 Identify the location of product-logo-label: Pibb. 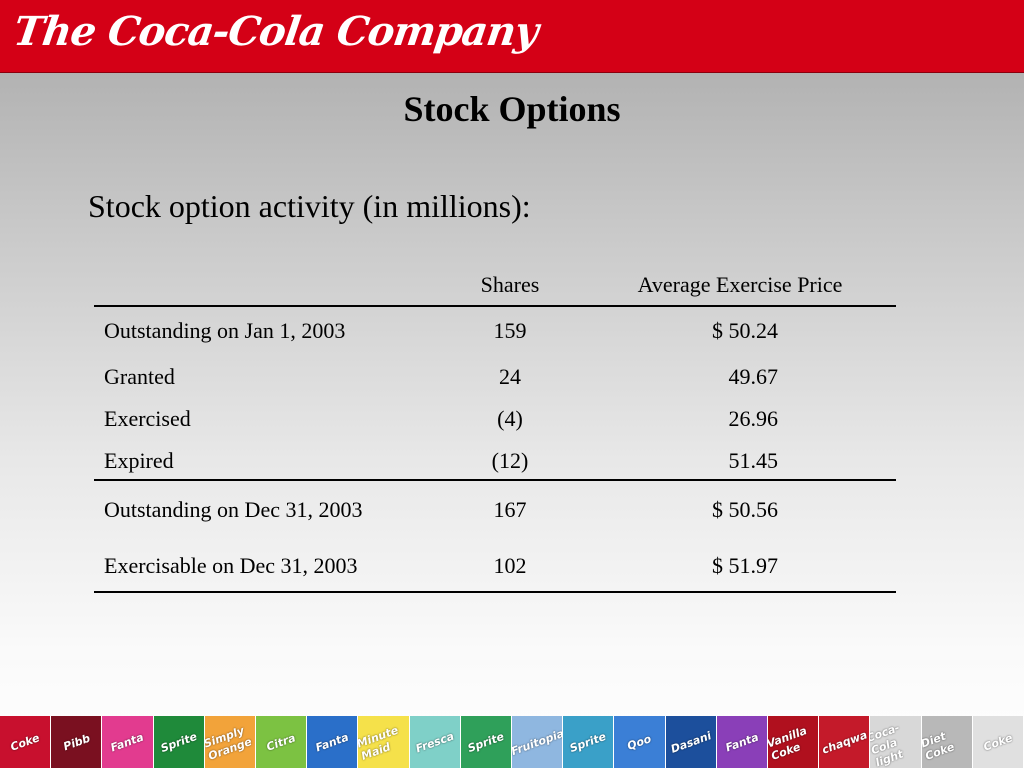
(76, 742).